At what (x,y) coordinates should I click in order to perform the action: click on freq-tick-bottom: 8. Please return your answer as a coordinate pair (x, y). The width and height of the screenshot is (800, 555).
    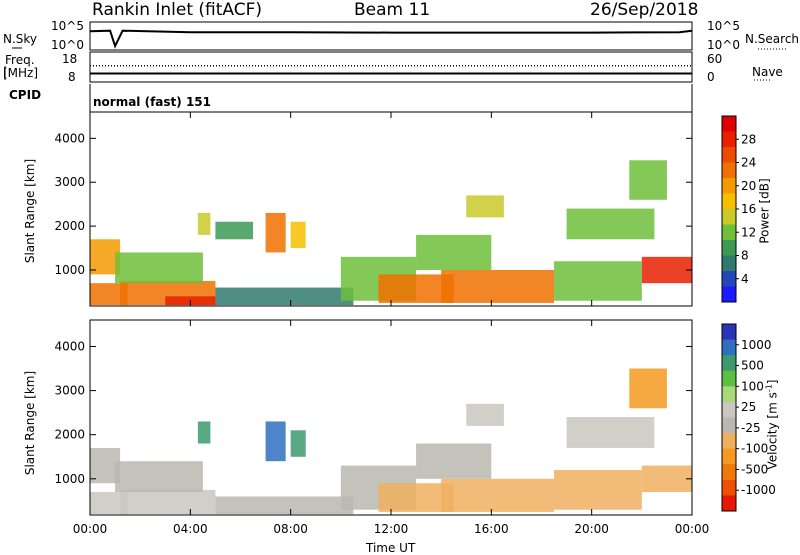
    Looking at the image, I should click on (72, 77).